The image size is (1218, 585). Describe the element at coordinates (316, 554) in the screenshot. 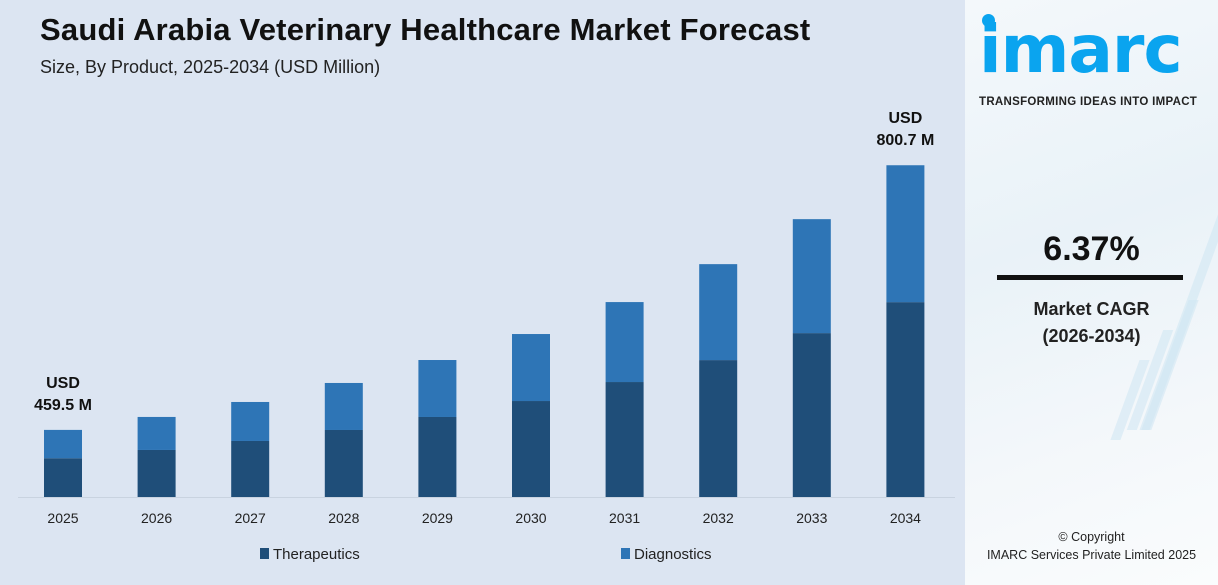

I see `legend-label-therapeutics: Therapeutics` at that location.